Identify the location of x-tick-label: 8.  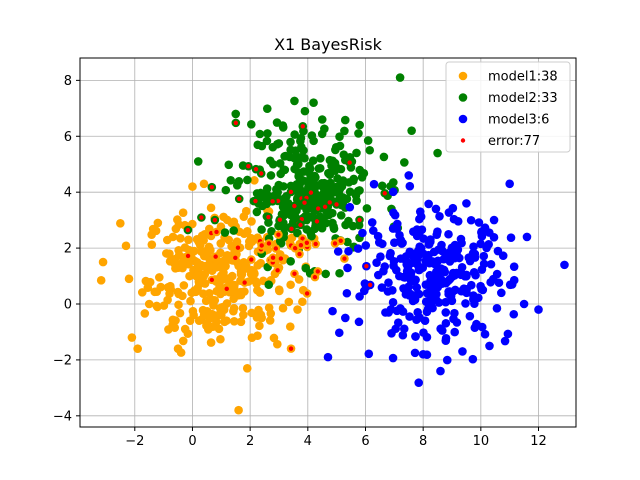
(423, 441).